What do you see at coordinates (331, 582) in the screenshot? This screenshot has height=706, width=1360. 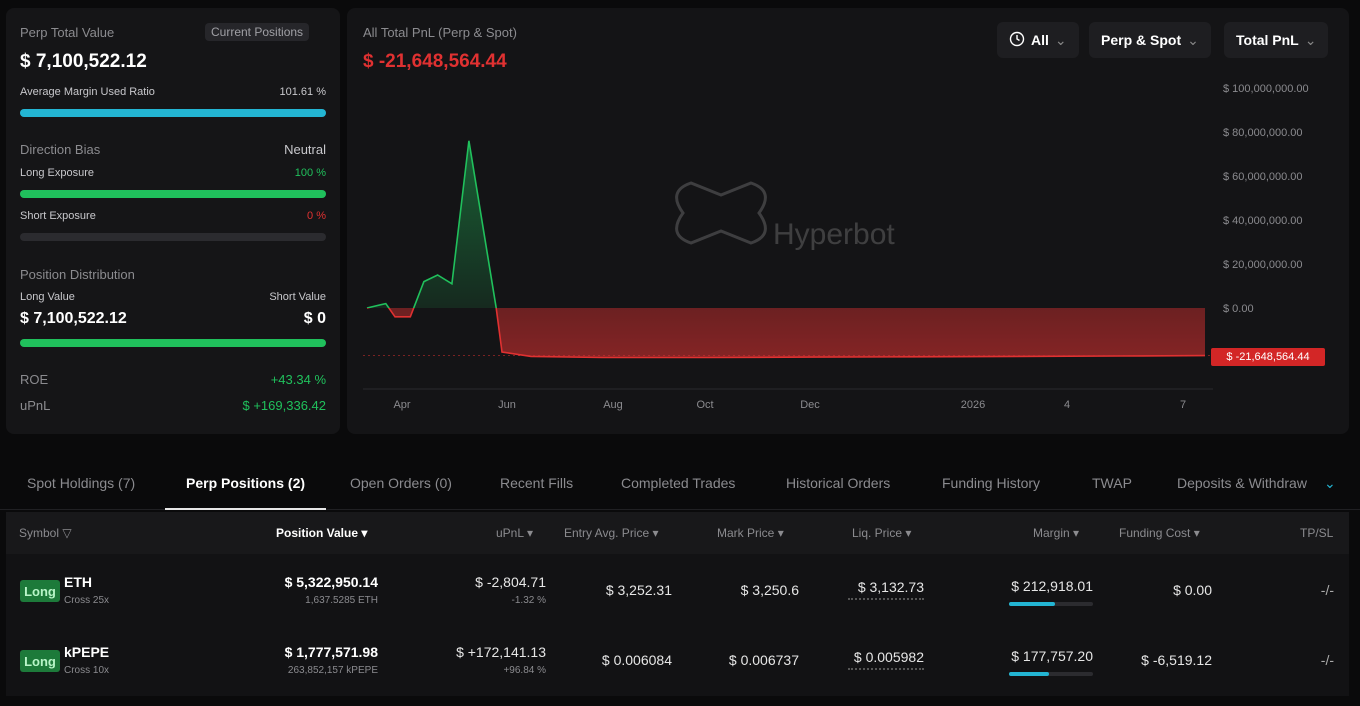 I see `position-value: $ 5,322,950.14` at bounding box center [331, 582].